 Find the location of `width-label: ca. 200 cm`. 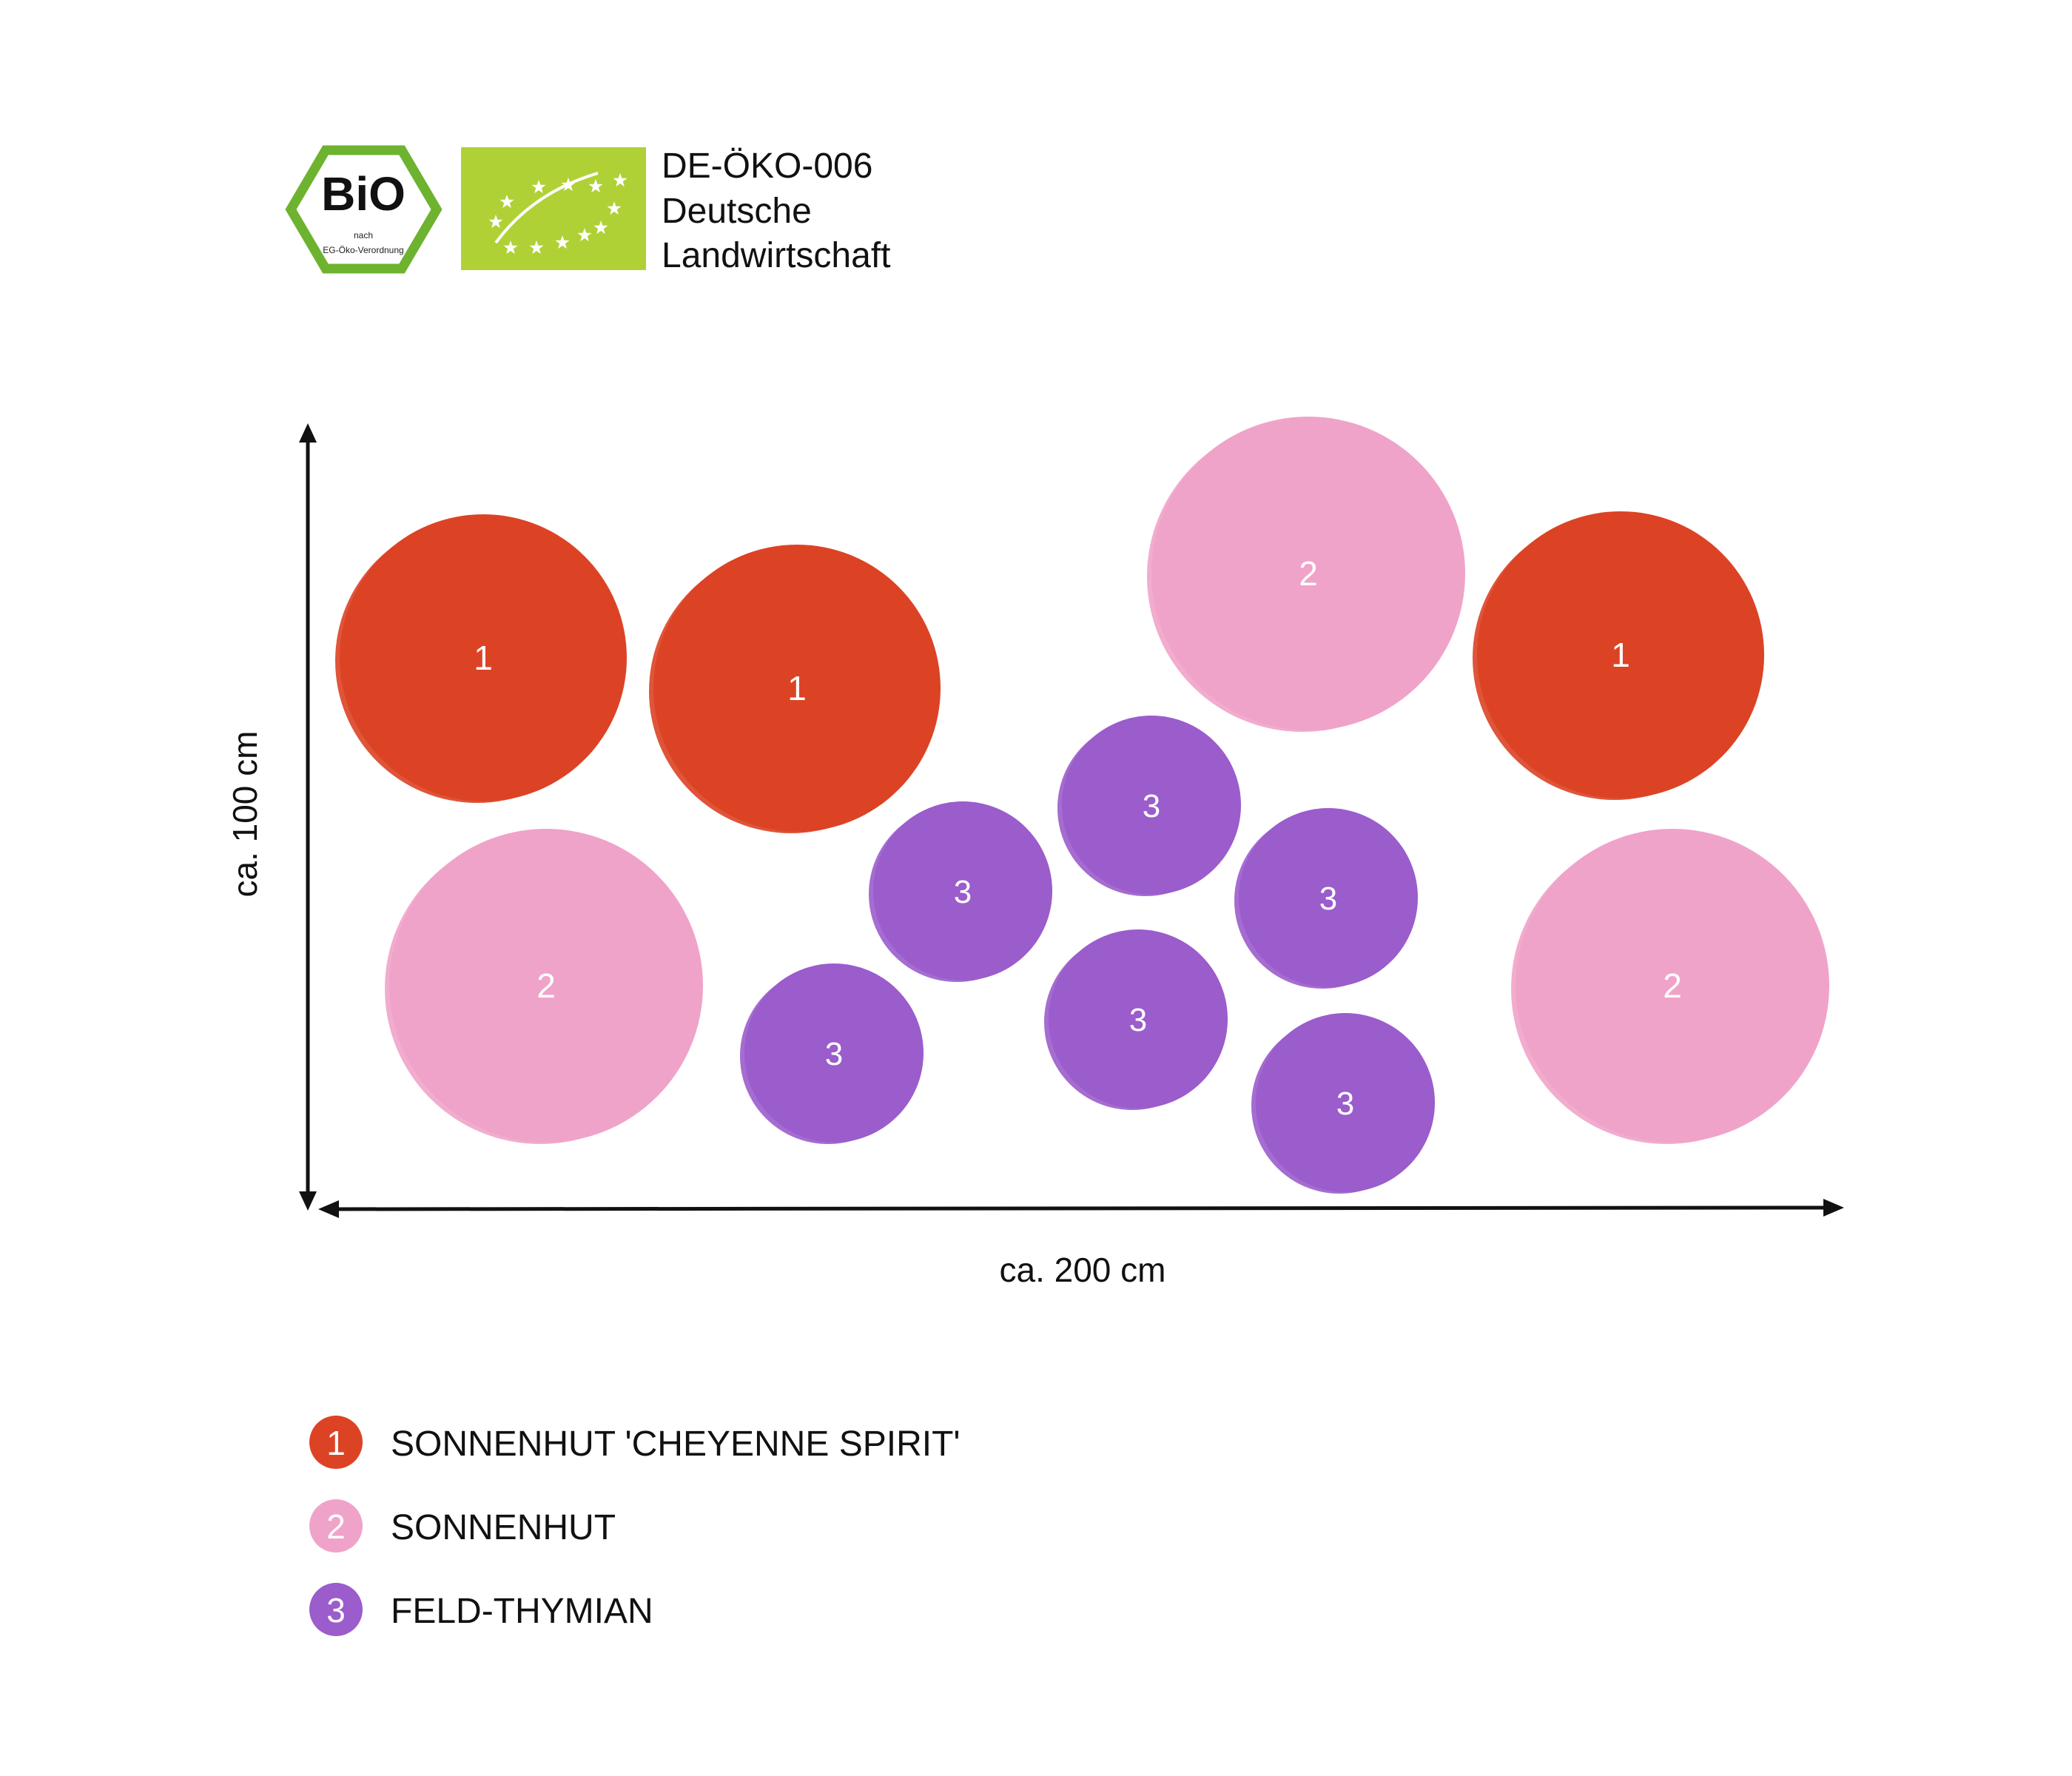

width-label: ca. 200 cm is located at coordinates (1083, 1270).